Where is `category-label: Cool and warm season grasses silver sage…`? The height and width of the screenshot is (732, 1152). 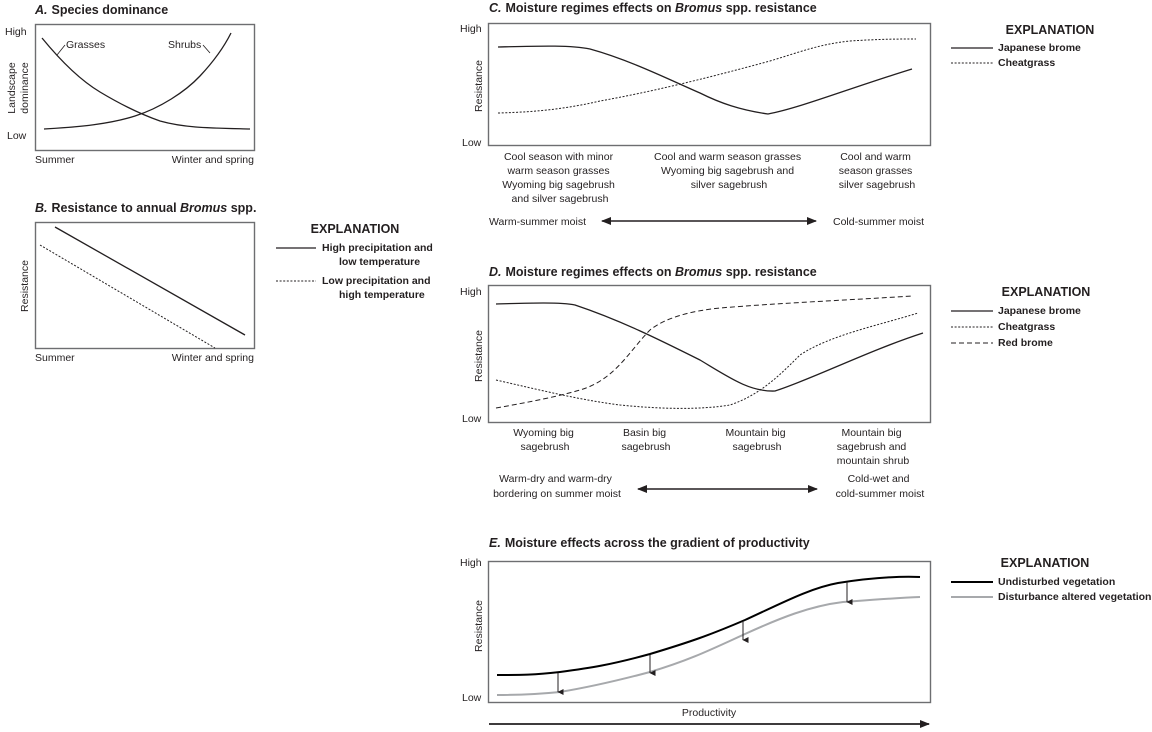
category-label: Cool and warm season grasses silver sage… is located at coordinates (877, 171).